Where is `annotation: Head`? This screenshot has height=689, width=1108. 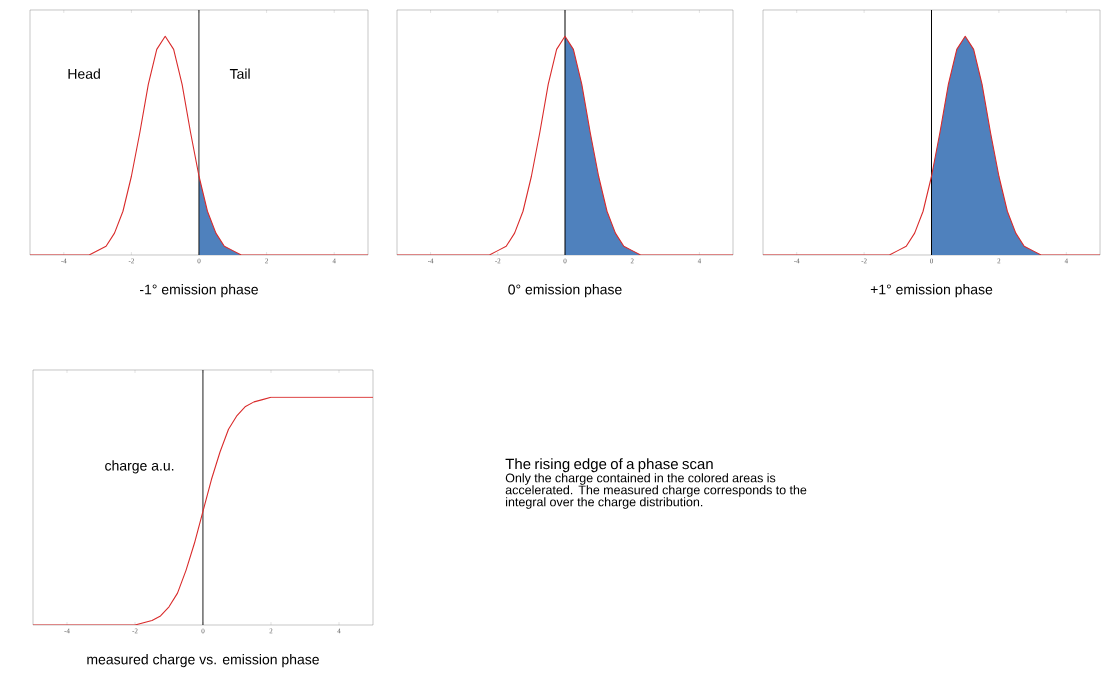 annotation: Head is located at coordinates (84, 73).